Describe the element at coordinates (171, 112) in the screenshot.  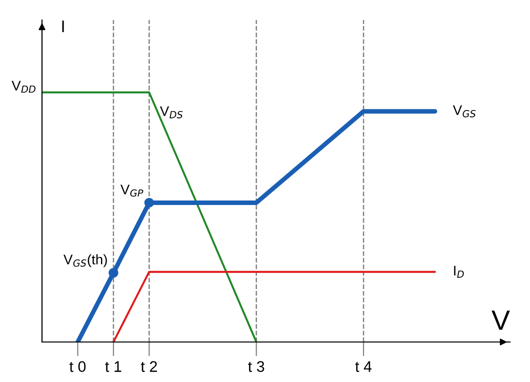
I see `series-label: V$_{DS}$` at that location.